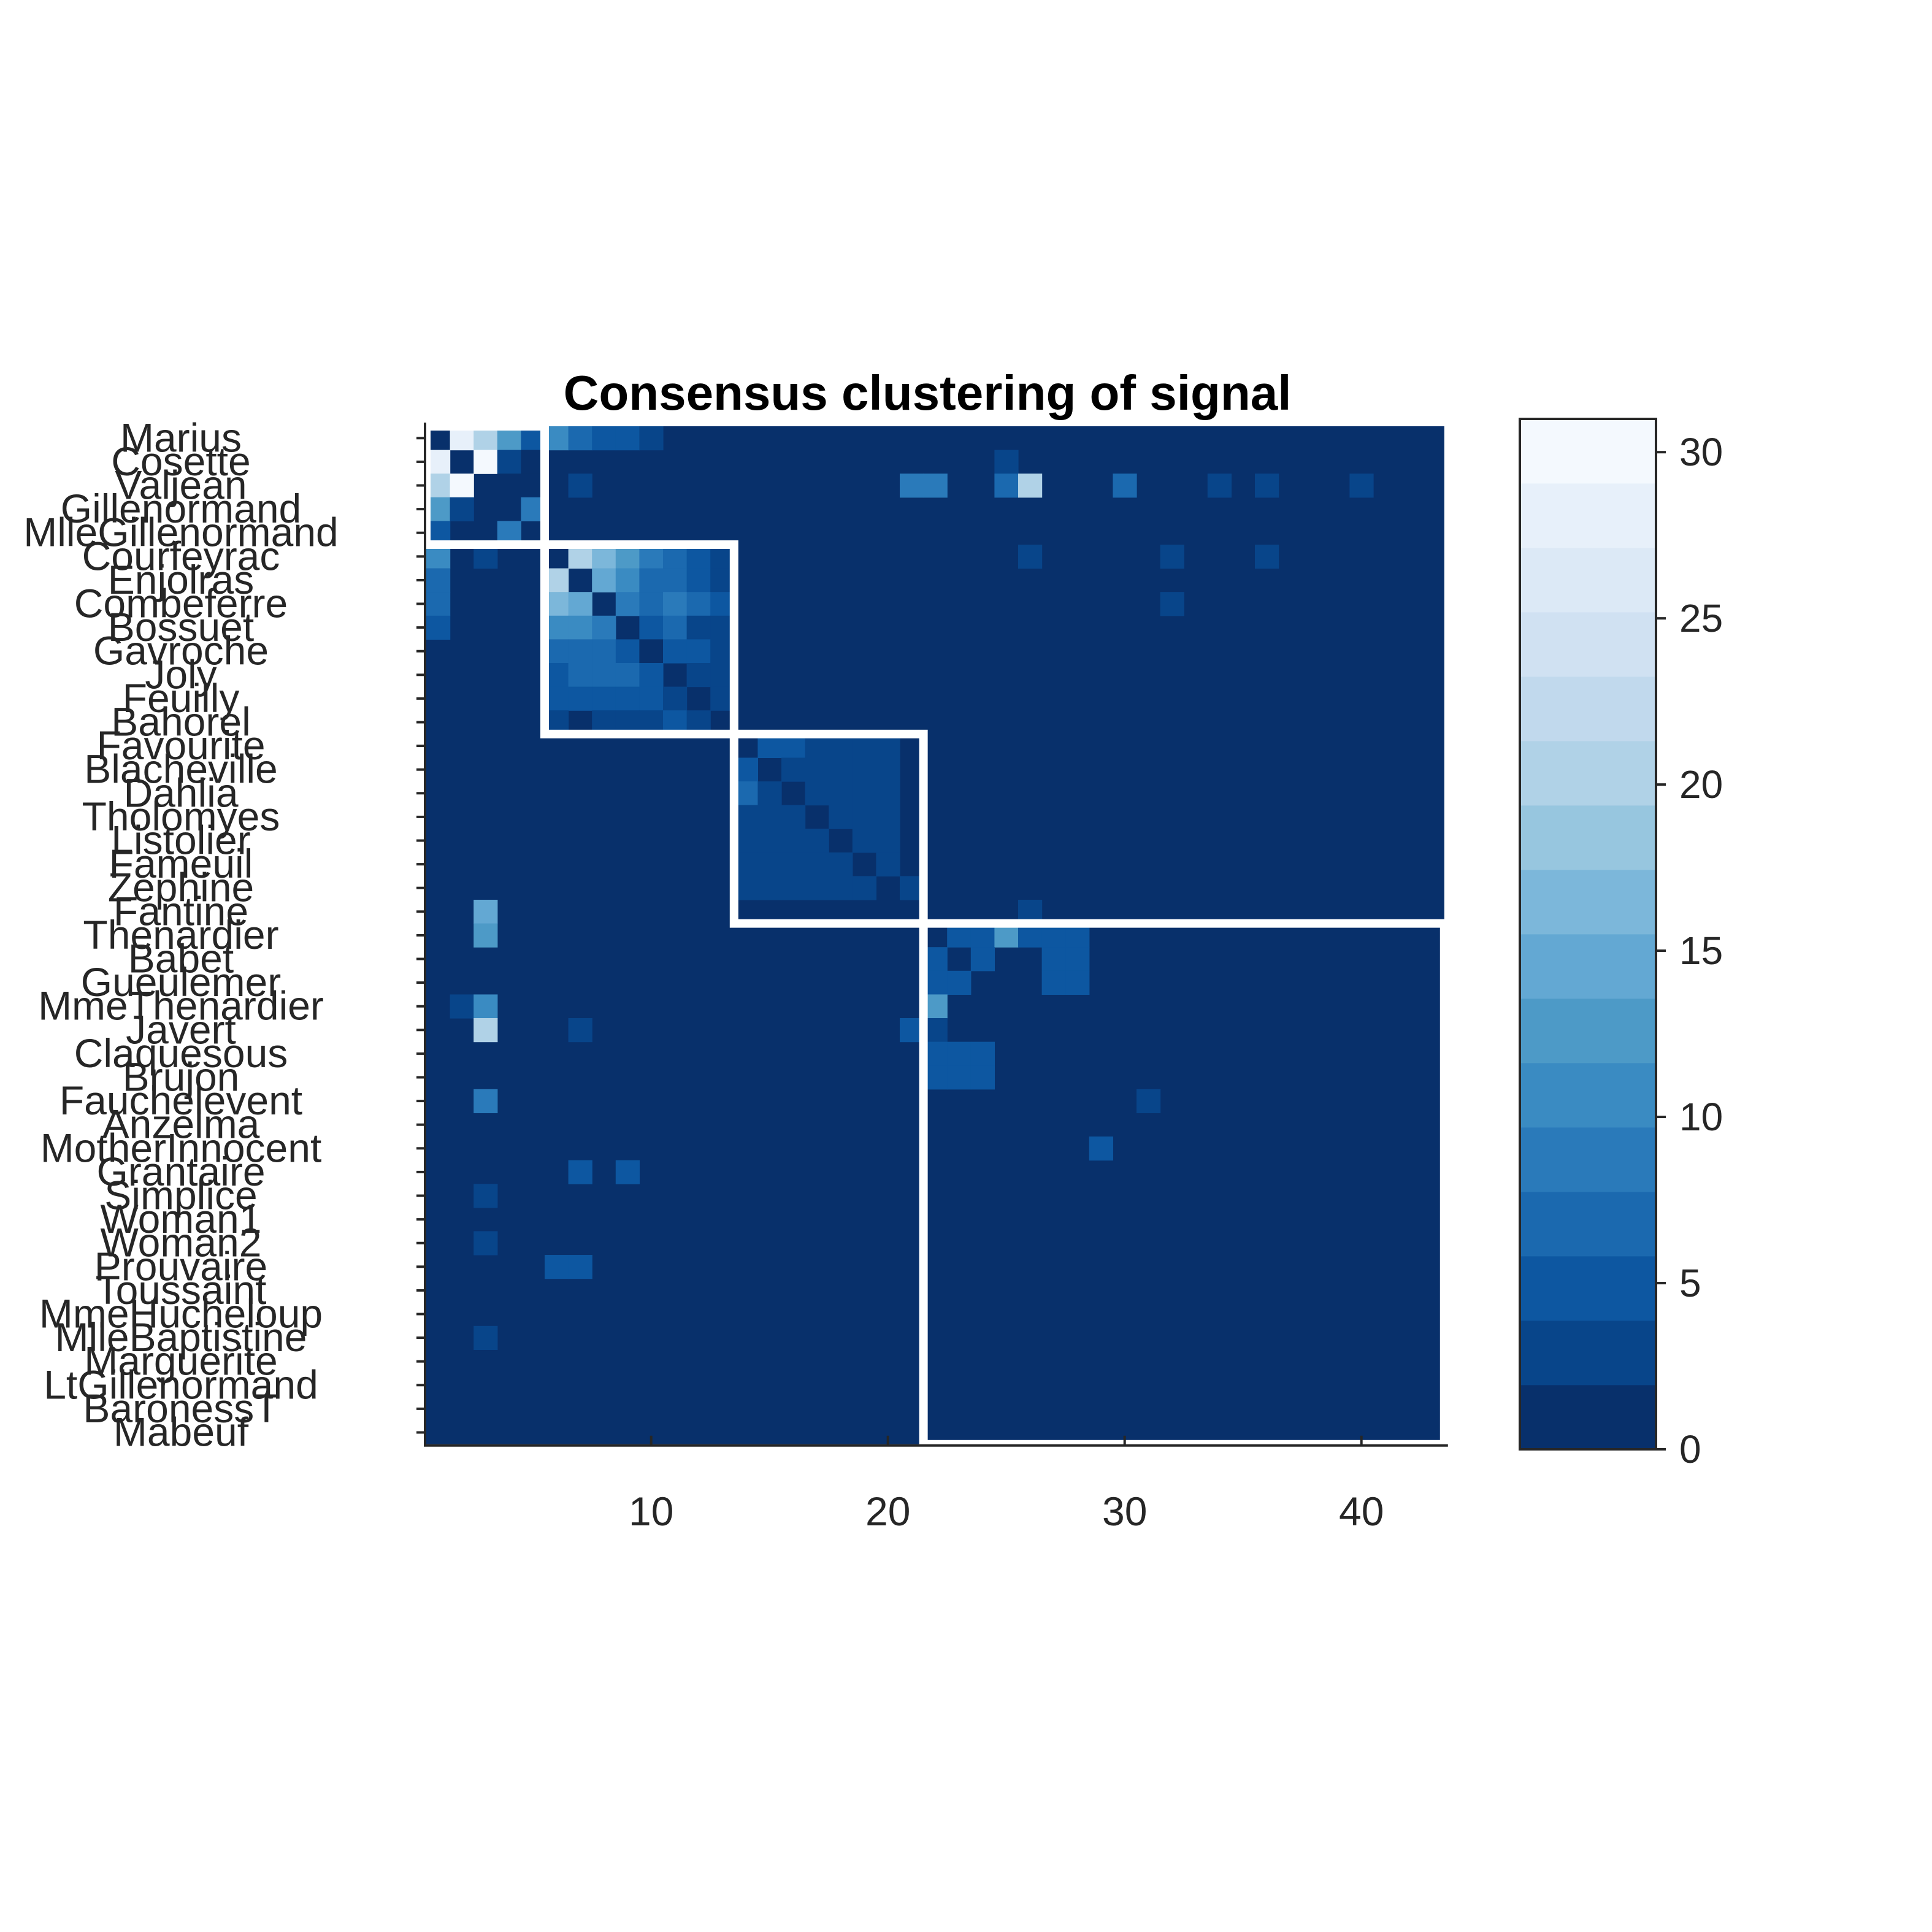 The image size is (1932, 1932). Describe the element at coordinates (181, 555) in the screenshot. I see `row-label: Courfeyrac` at that location.